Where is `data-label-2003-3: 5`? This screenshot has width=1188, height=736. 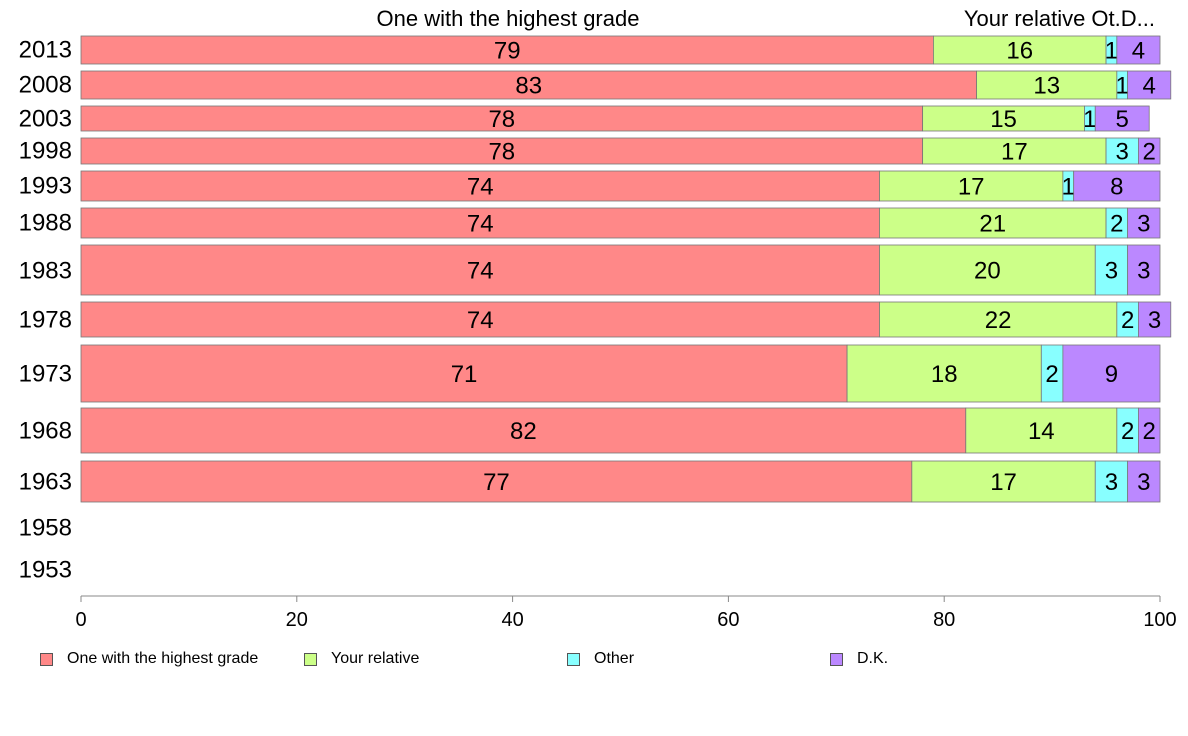
data-label-2003-3: 5 is located at coordinates (1122, 119).